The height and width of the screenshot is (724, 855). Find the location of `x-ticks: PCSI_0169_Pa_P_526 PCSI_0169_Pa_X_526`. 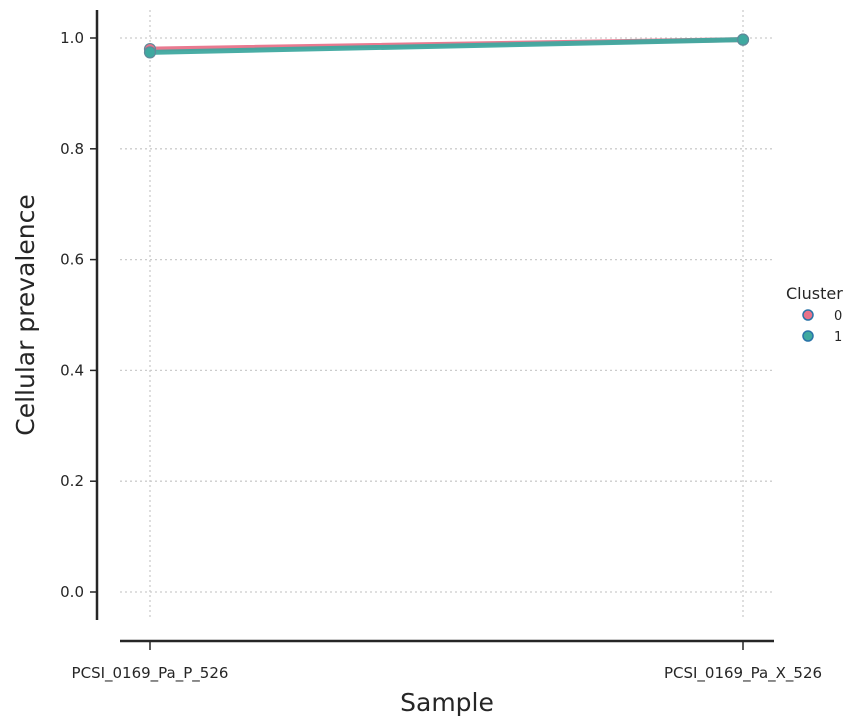

x-ticks: PCSI_0169_Pa_P_526 PCSI_0169_Pa_X_526 is located at coordinates (447, 662).